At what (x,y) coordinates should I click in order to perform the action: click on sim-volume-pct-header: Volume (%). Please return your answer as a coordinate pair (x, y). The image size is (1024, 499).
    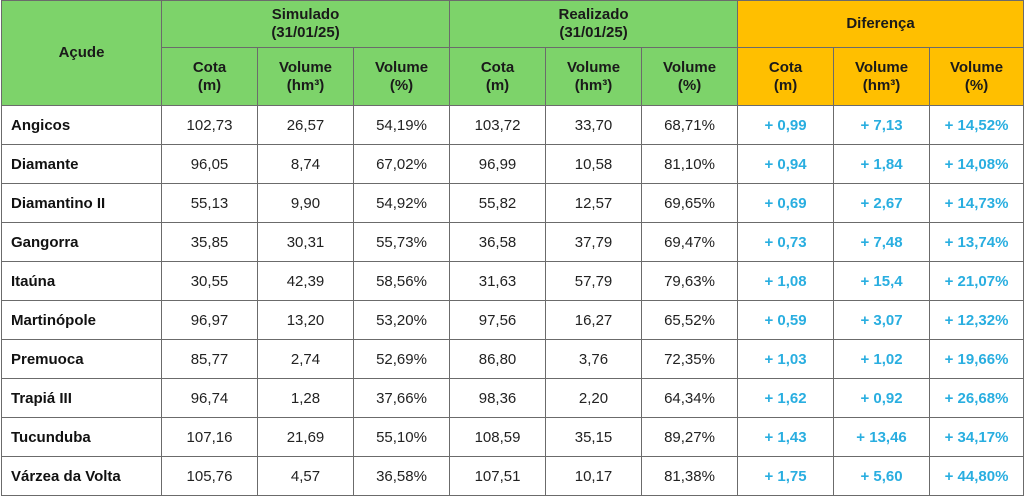
    Looking at the image, I should click on (401, 76).